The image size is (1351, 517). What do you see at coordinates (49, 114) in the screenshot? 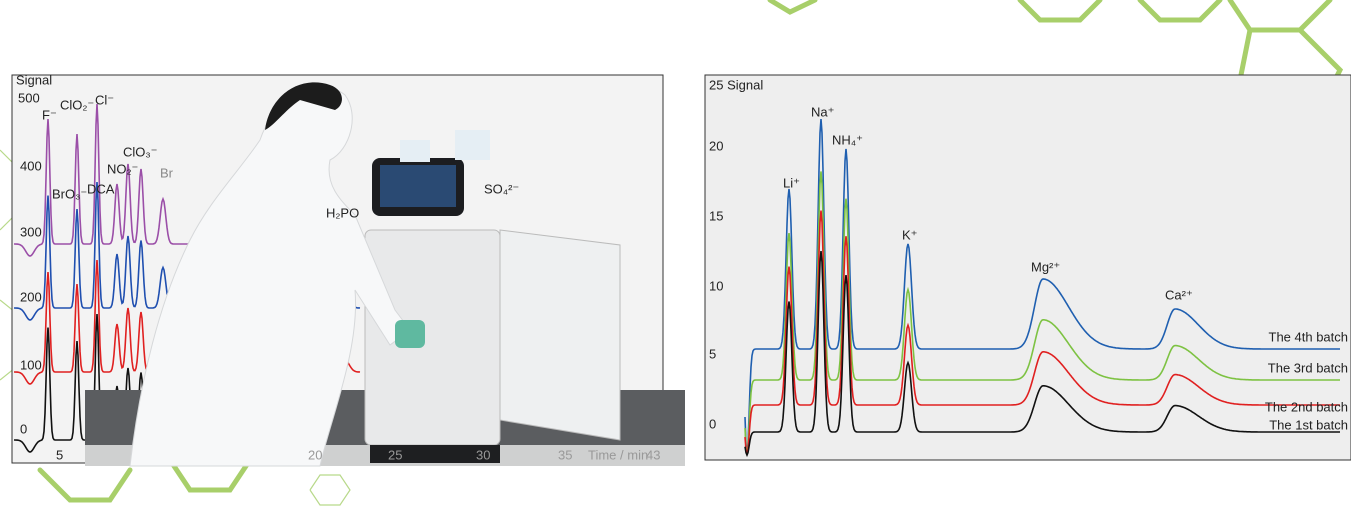
I see `peak-label: F⁻` at bounding box center [49, 114].